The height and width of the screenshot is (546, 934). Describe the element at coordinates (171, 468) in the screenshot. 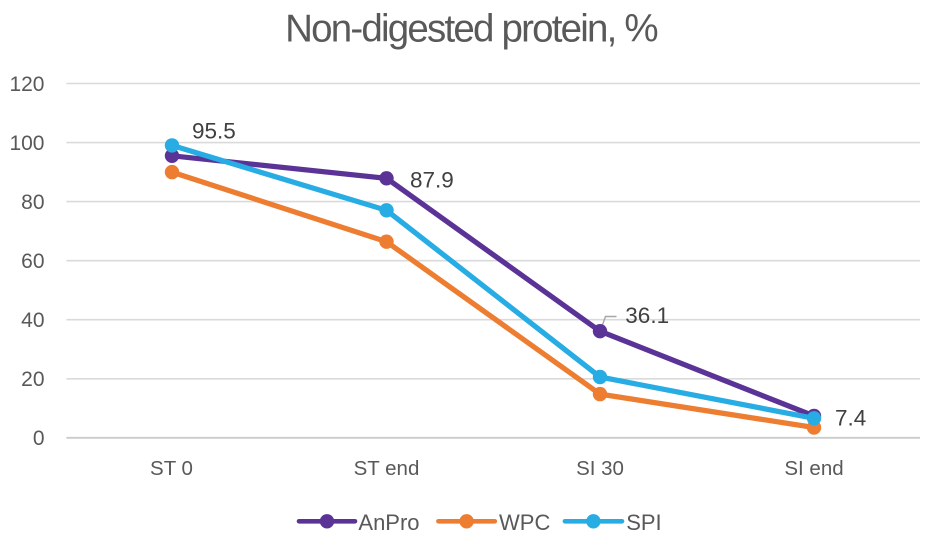

I see `svg-text: ST 0` at that location.